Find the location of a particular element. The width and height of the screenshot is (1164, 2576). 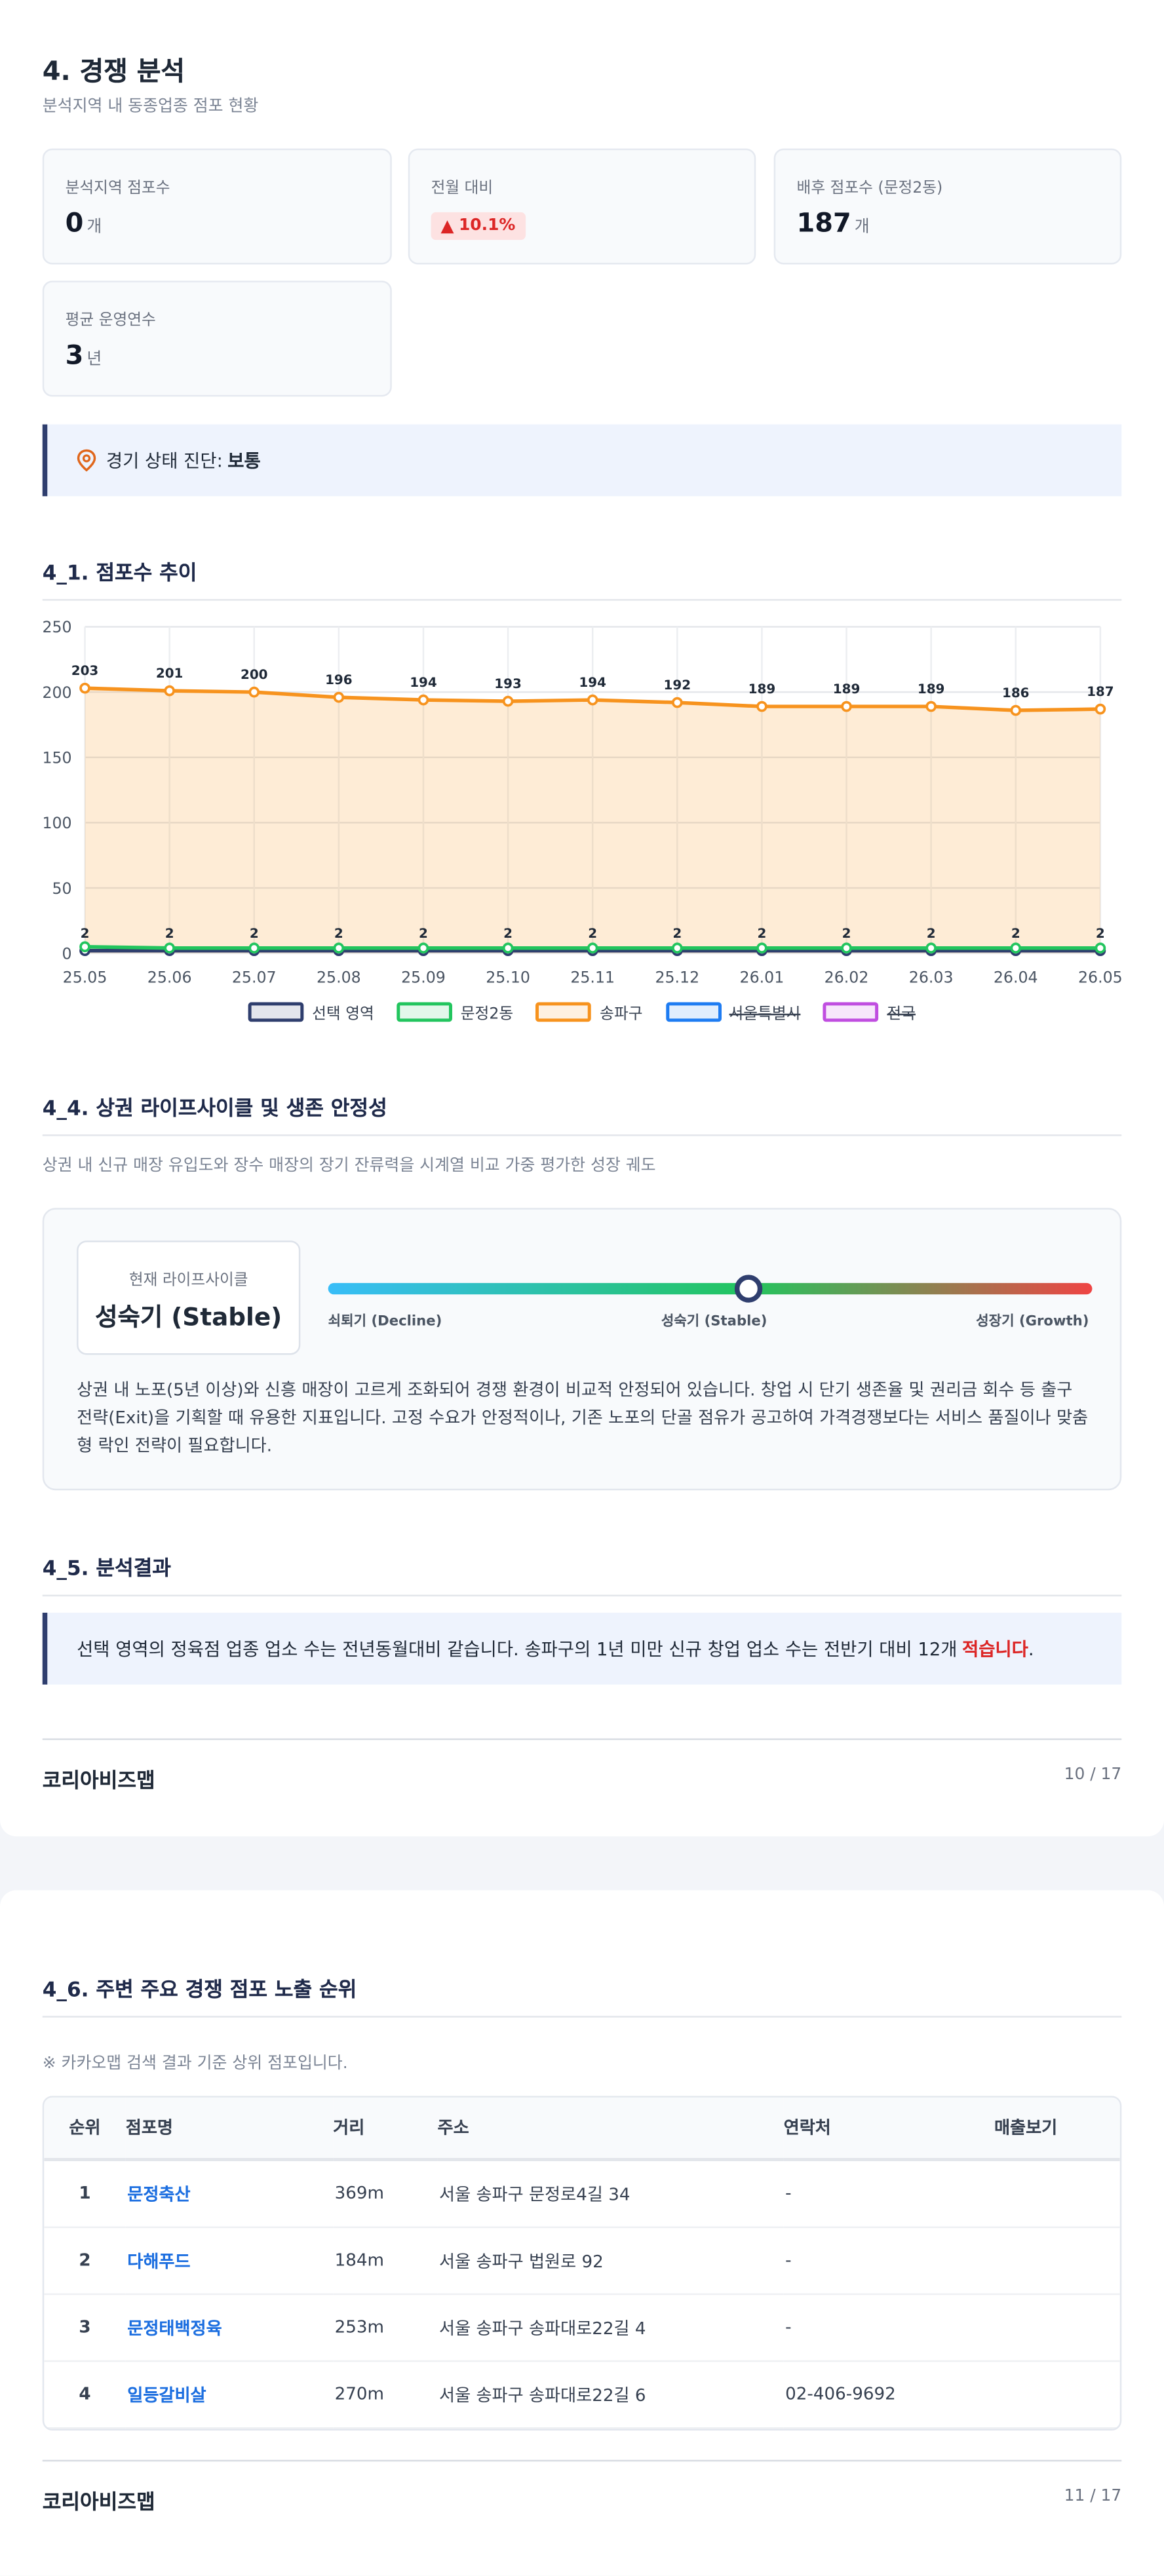

legend: 선택 영역 문정2동 송파구 서울특별시 전국 is located at coordinates (582, 1012).